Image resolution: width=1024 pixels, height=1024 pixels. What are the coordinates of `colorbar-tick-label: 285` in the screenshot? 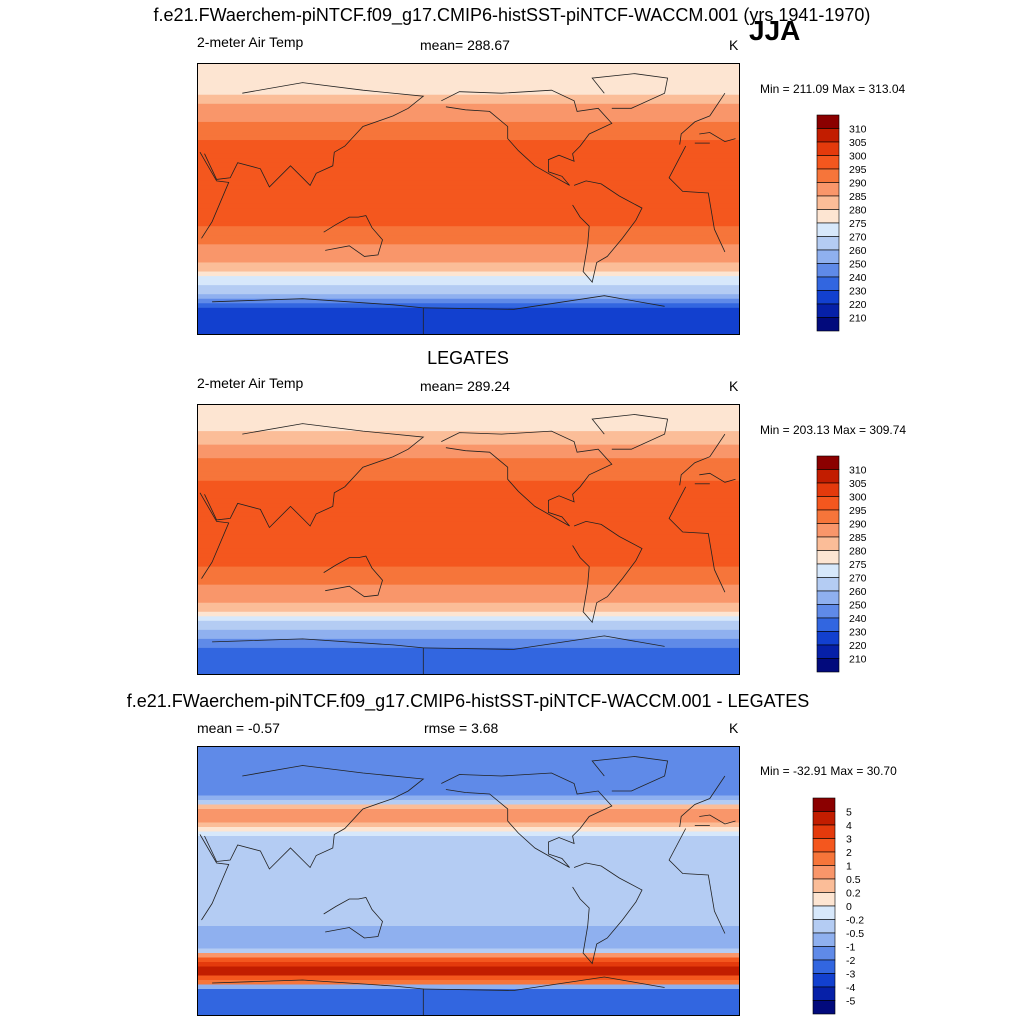 It's located at (858, 538).